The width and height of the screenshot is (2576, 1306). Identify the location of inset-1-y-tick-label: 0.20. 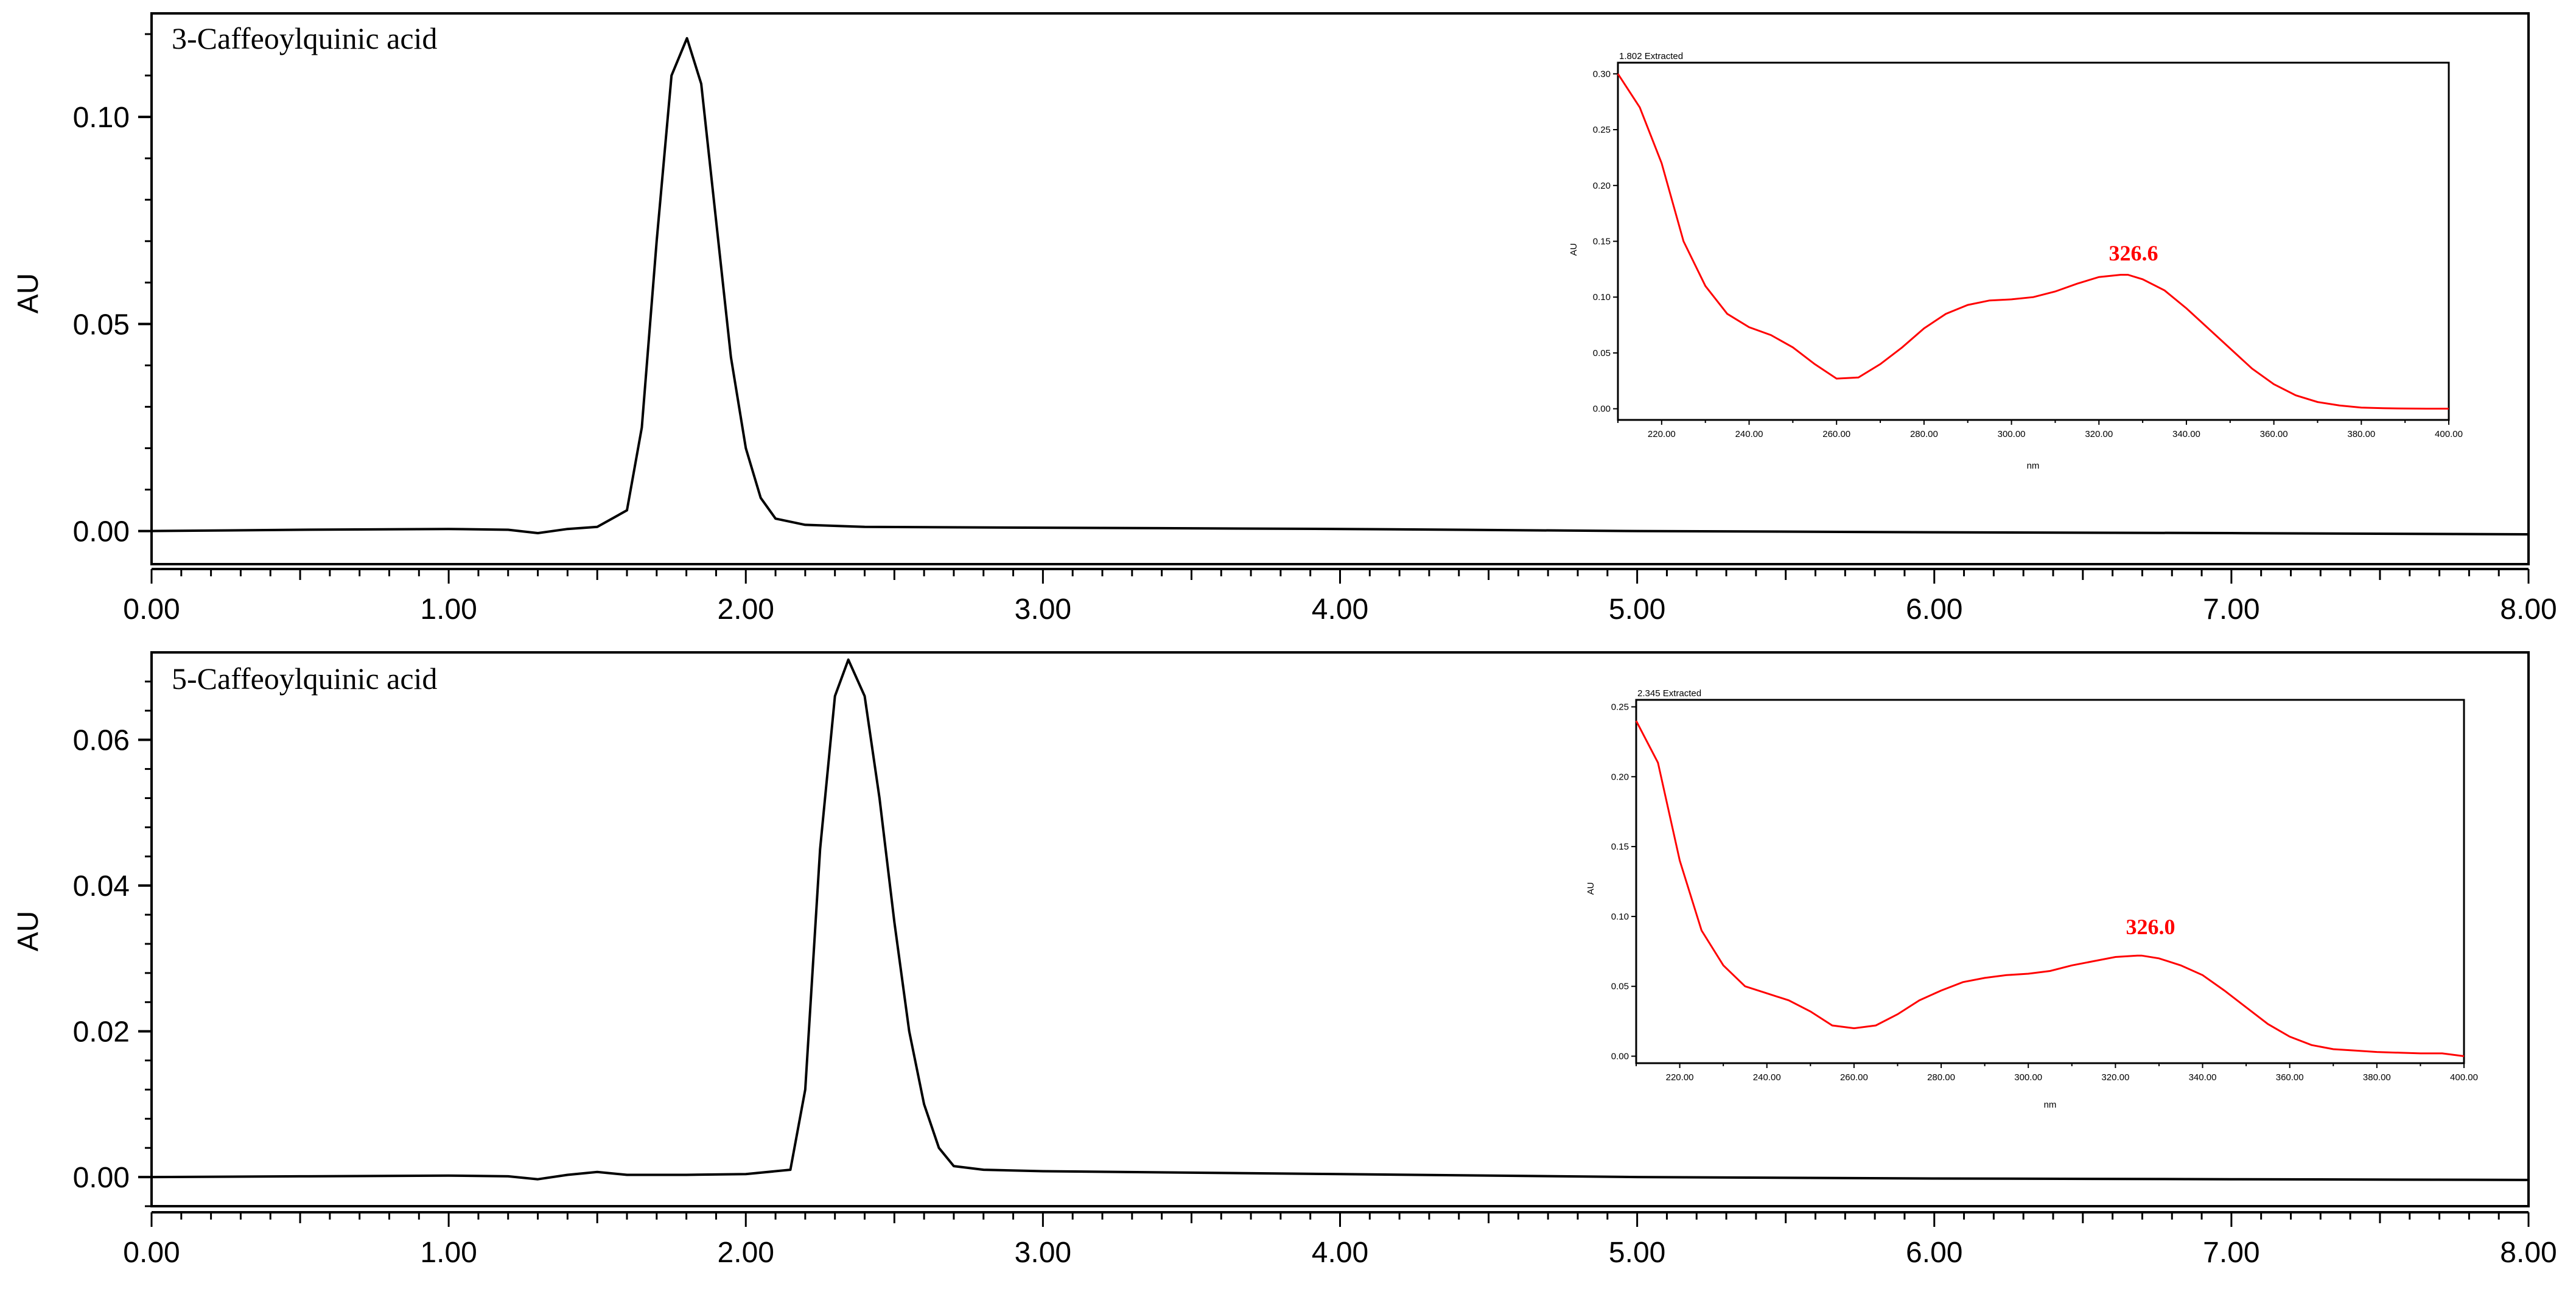
(1602, 186).